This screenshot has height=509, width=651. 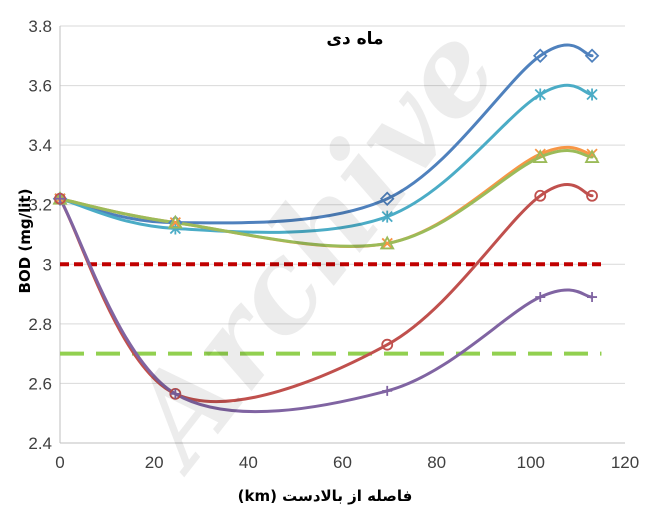 I want to click on y-tick-labels: 2.4 2.6 2.8 3 3.2 3.4 3.6 3.8, so click(x=40, y=235).